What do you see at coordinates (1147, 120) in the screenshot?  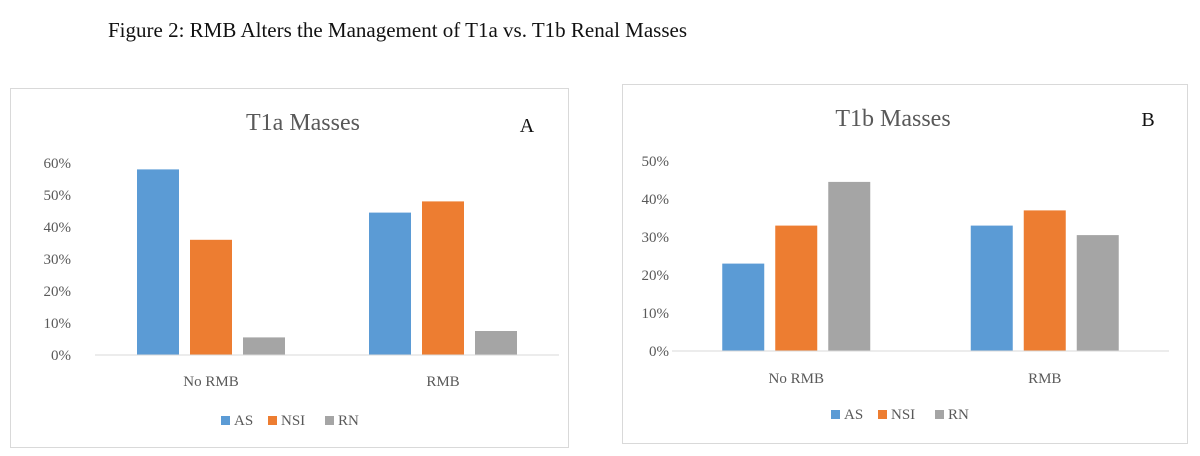 I see `panel-label: B` at bounding box center [1147, 120].